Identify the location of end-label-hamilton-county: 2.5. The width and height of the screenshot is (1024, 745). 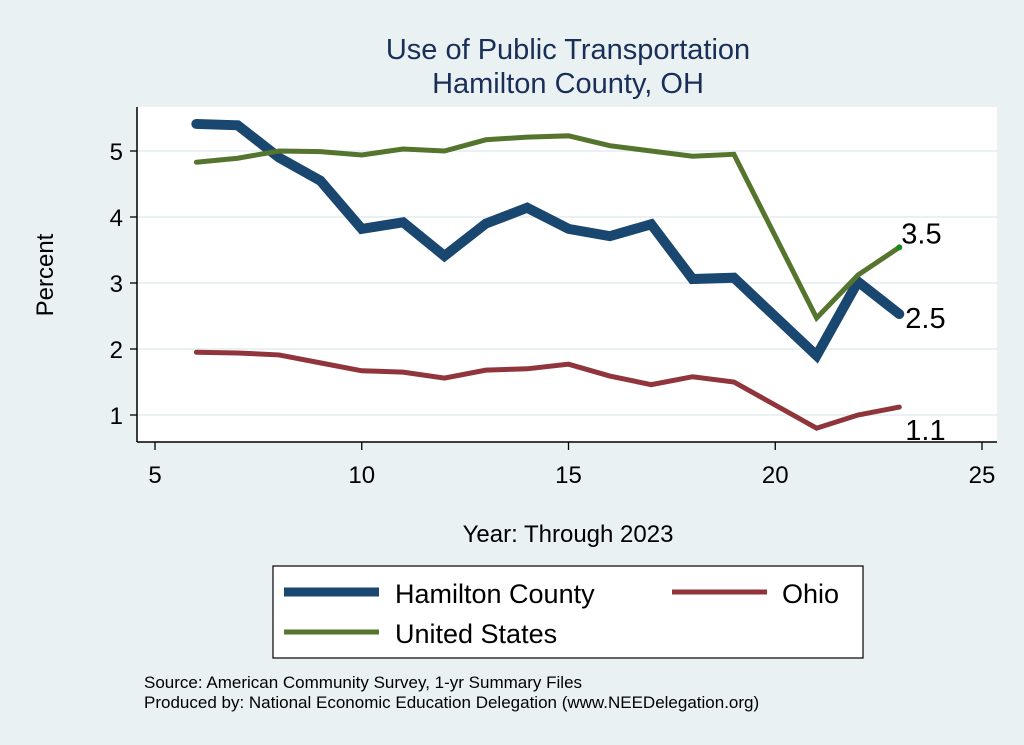
(925, 319).